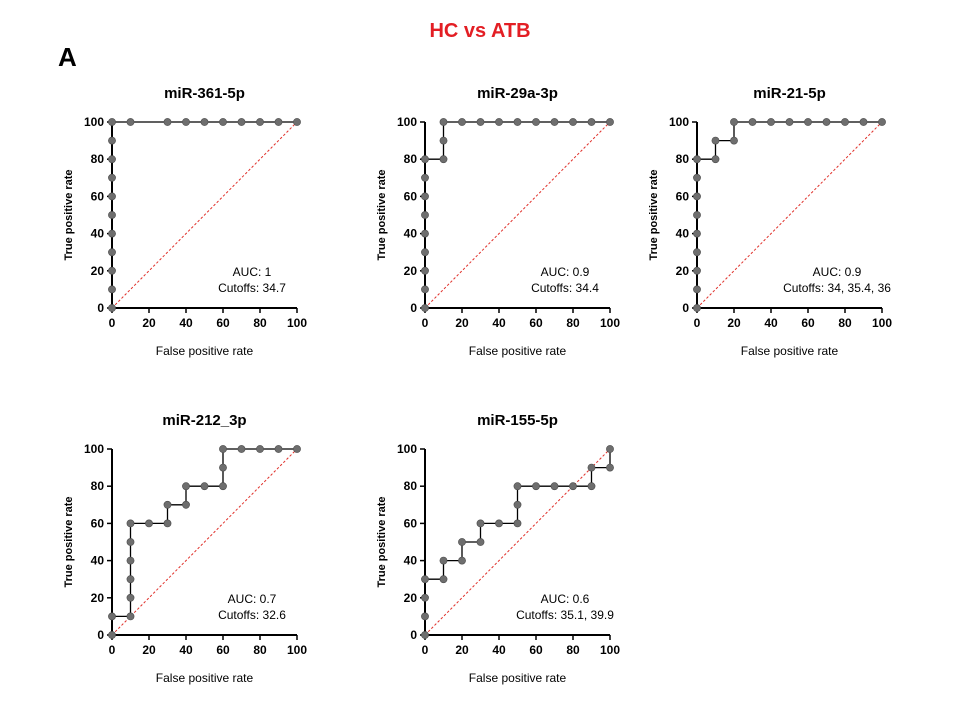 The height and width of the screenshot is (720, 960). What do you see at coordinates (252, 599) in the screenshot?
I see `auc-annotation: AUC: 0.7` at bounding box center [252, 599].